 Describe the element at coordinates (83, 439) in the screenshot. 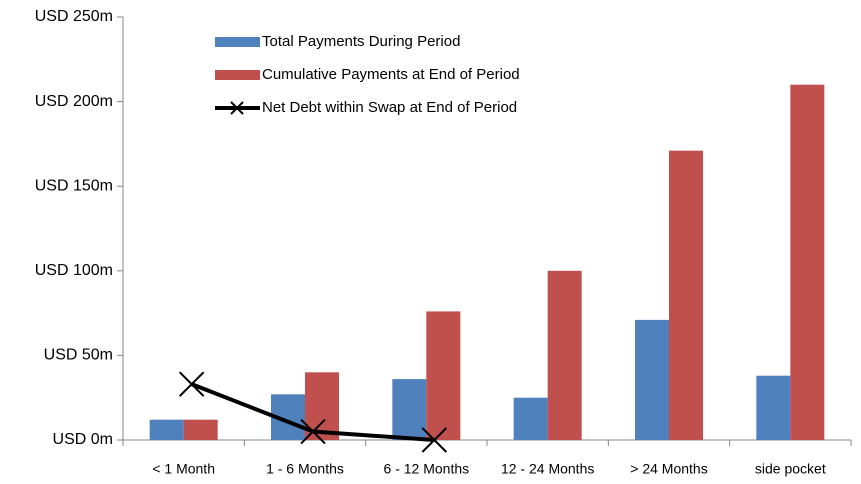

I see `y-tick-label: USD 0m` at that location.